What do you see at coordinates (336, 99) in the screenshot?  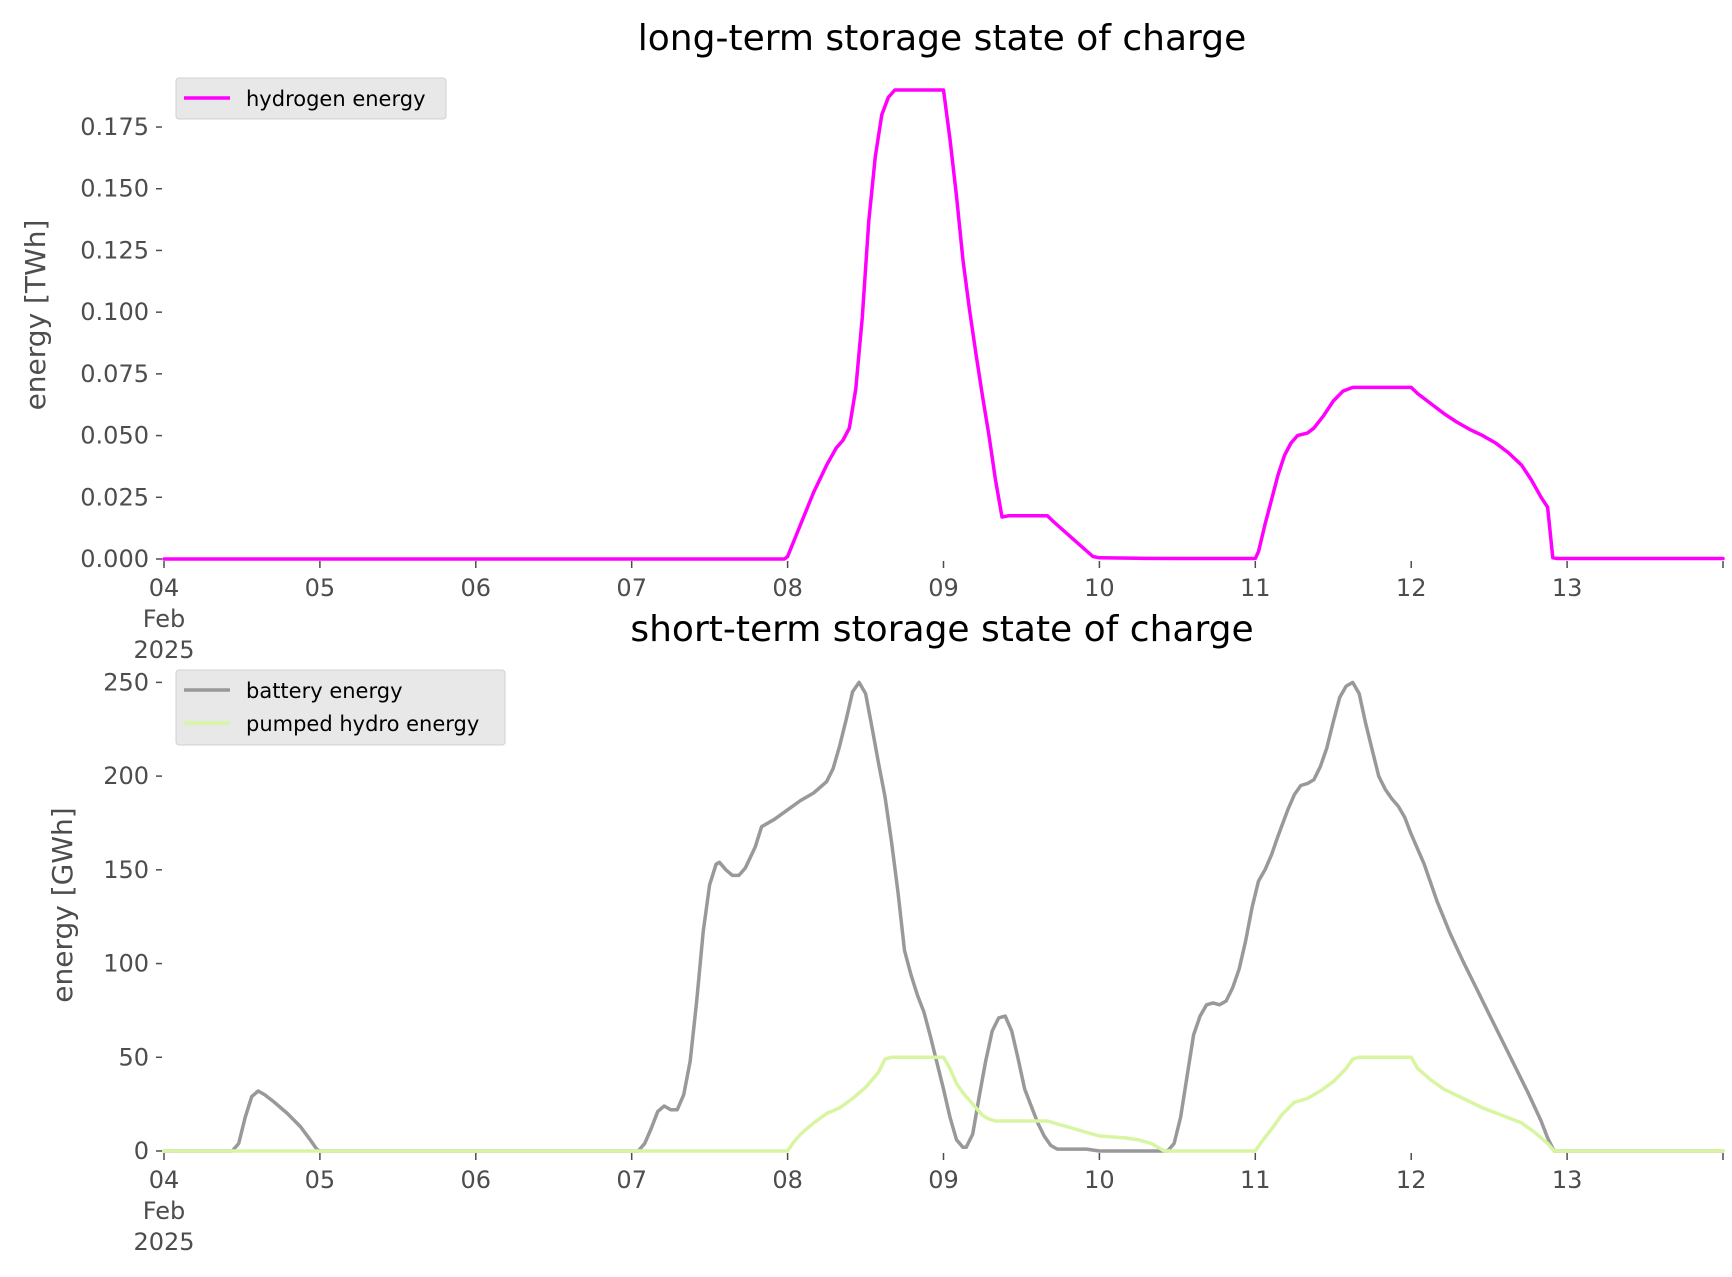 I see `legend-label-hydrogen: hydrogen energy` at bounding box center [336, 99].